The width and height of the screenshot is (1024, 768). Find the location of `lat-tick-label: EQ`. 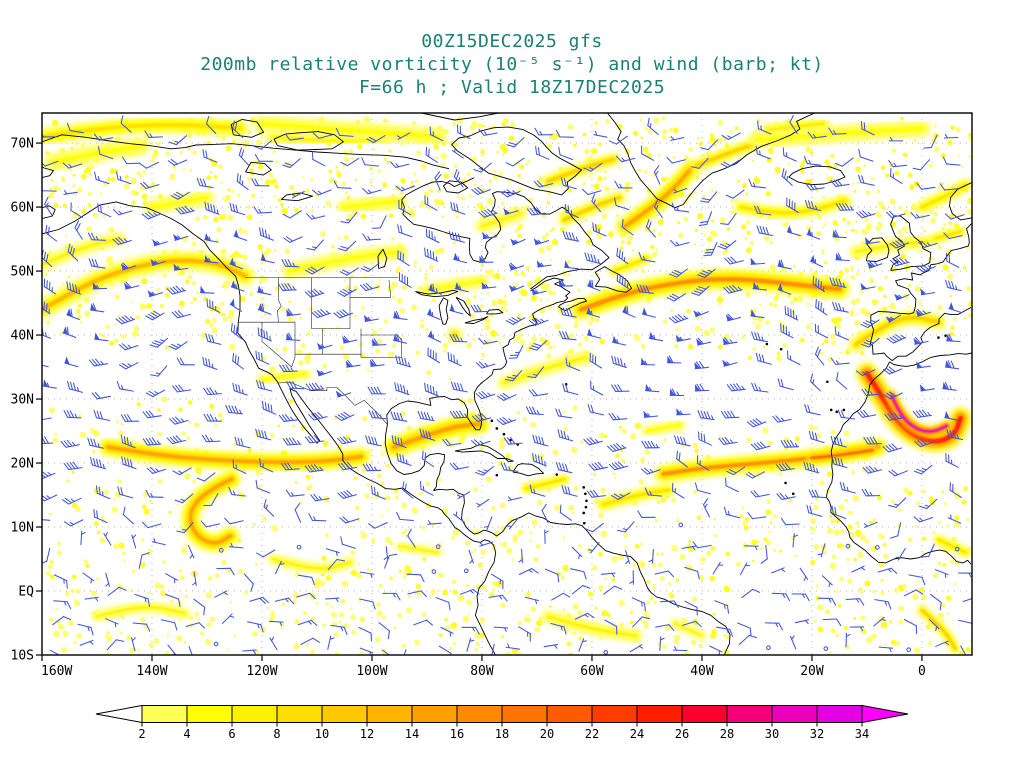

lat-tick-label: EQ is located at coordinates (26, 592).